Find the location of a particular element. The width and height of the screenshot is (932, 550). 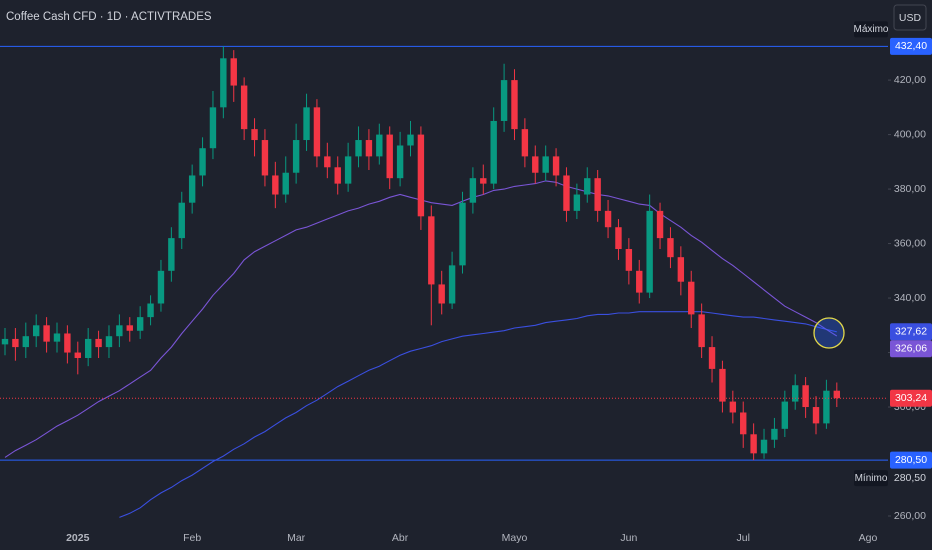

y-tick-label: 260,00 is located at coordinates (910, 516).